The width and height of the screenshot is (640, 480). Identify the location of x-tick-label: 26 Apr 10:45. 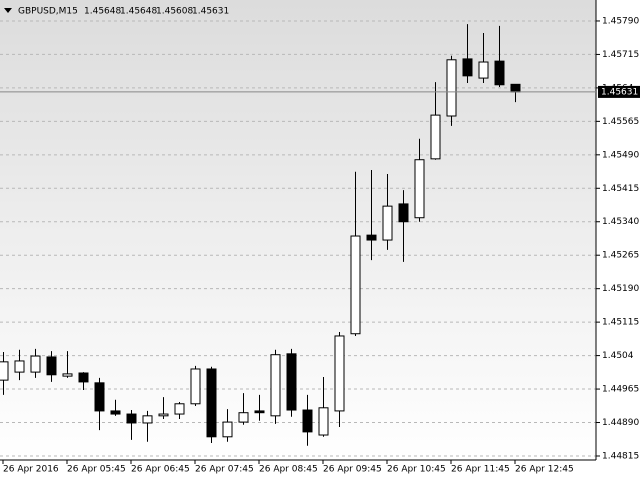
(416, 470).